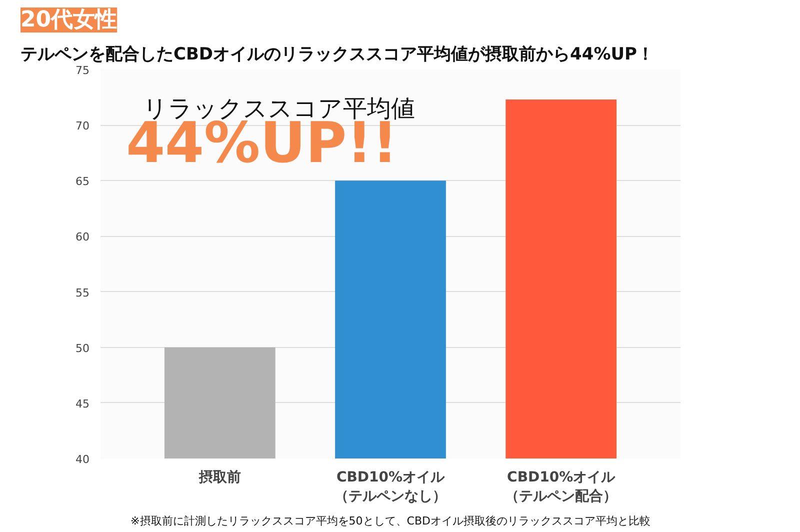  Describe the element at coordinates (83, 403) in the screenshot. I see `y-tick-label: 45` at that location.